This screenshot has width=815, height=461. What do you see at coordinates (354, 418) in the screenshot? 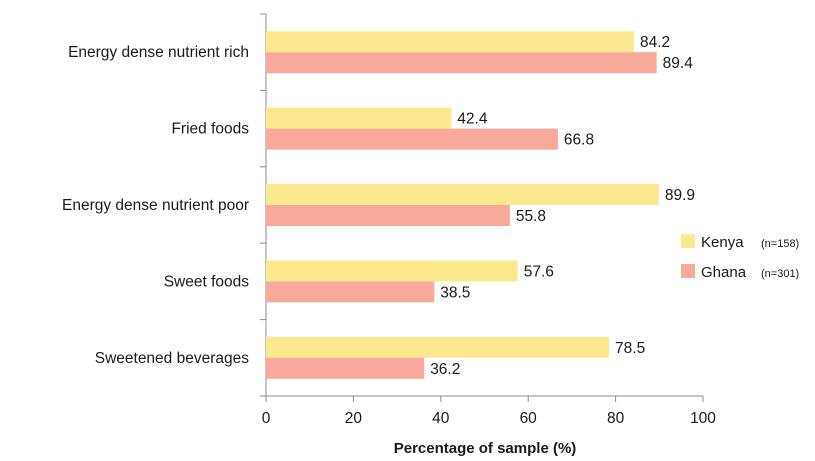
I see `x-tick-label: 20` at bounding box center [354, 418].